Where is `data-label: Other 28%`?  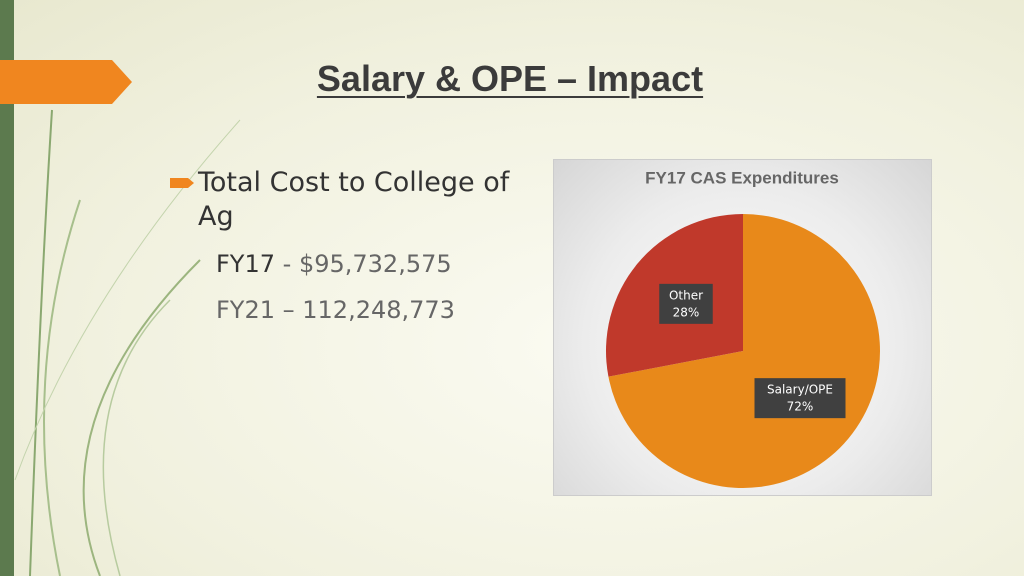
data-label: Other 28% is located at coordinates (686, 303).